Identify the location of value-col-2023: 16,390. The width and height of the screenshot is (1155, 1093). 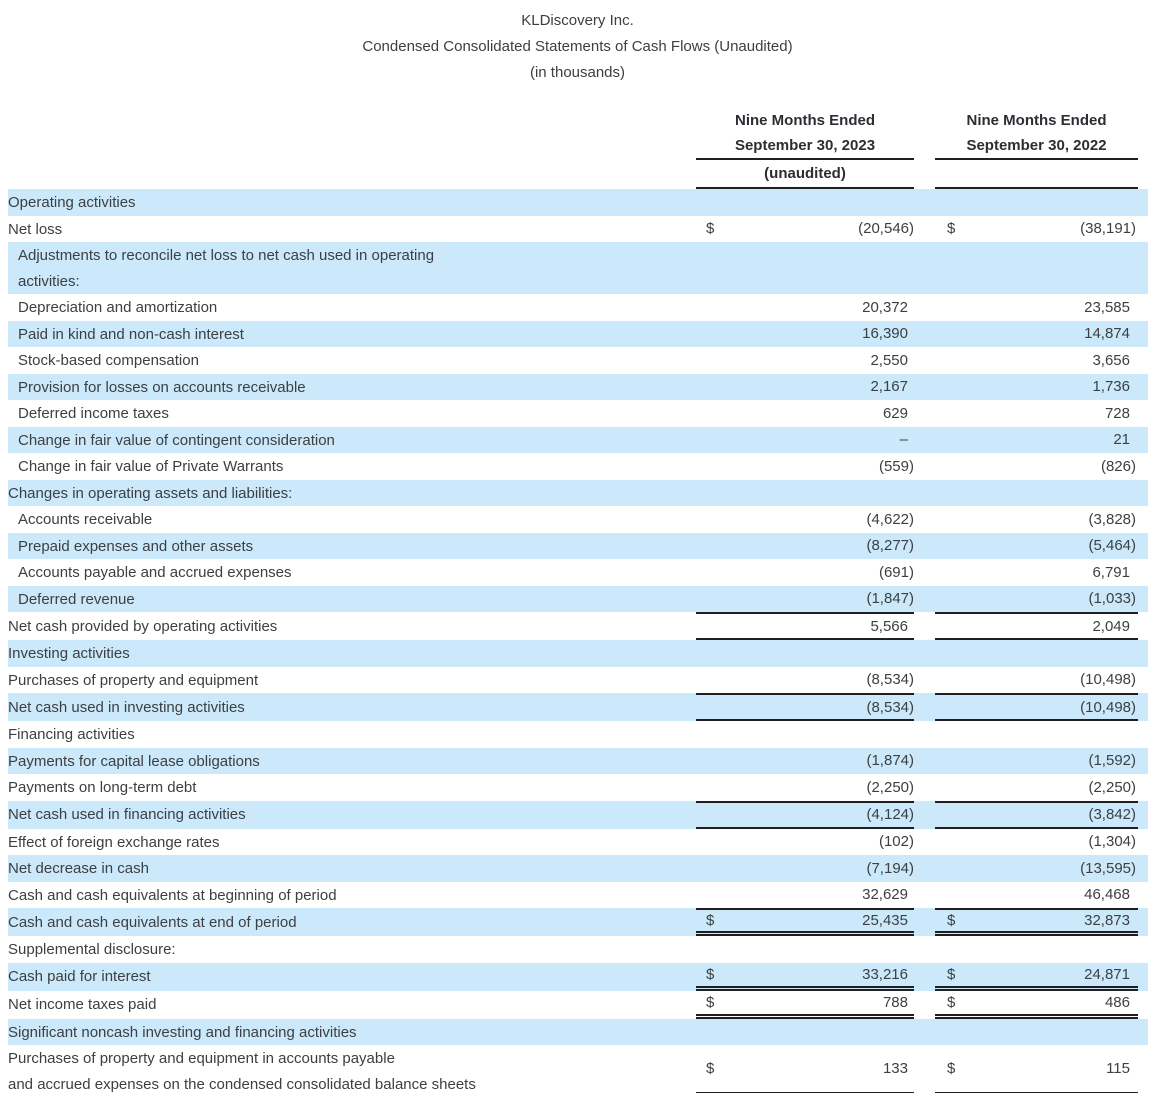
(805, 334).